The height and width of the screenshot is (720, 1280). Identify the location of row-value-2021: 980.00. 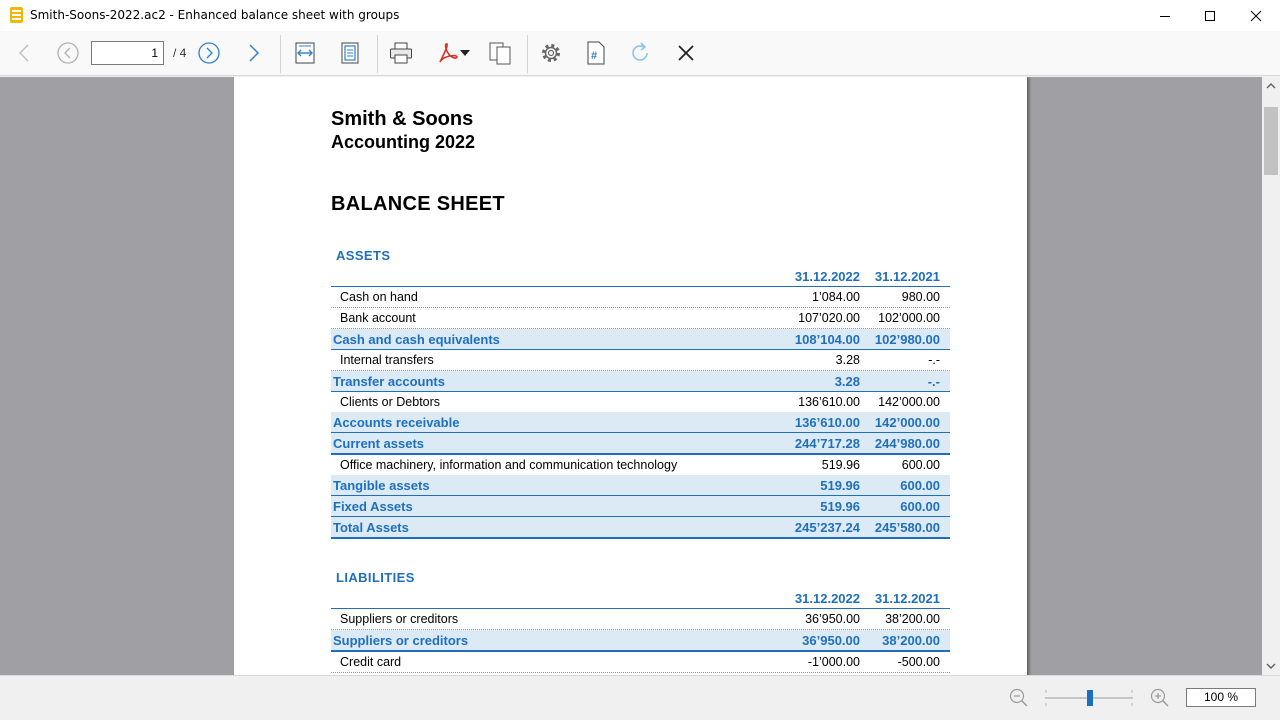
(920, 297).